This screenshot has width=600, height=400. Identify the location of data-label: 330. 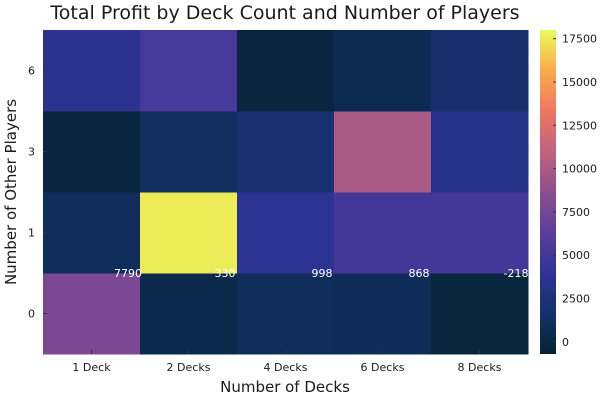
(225, 273).